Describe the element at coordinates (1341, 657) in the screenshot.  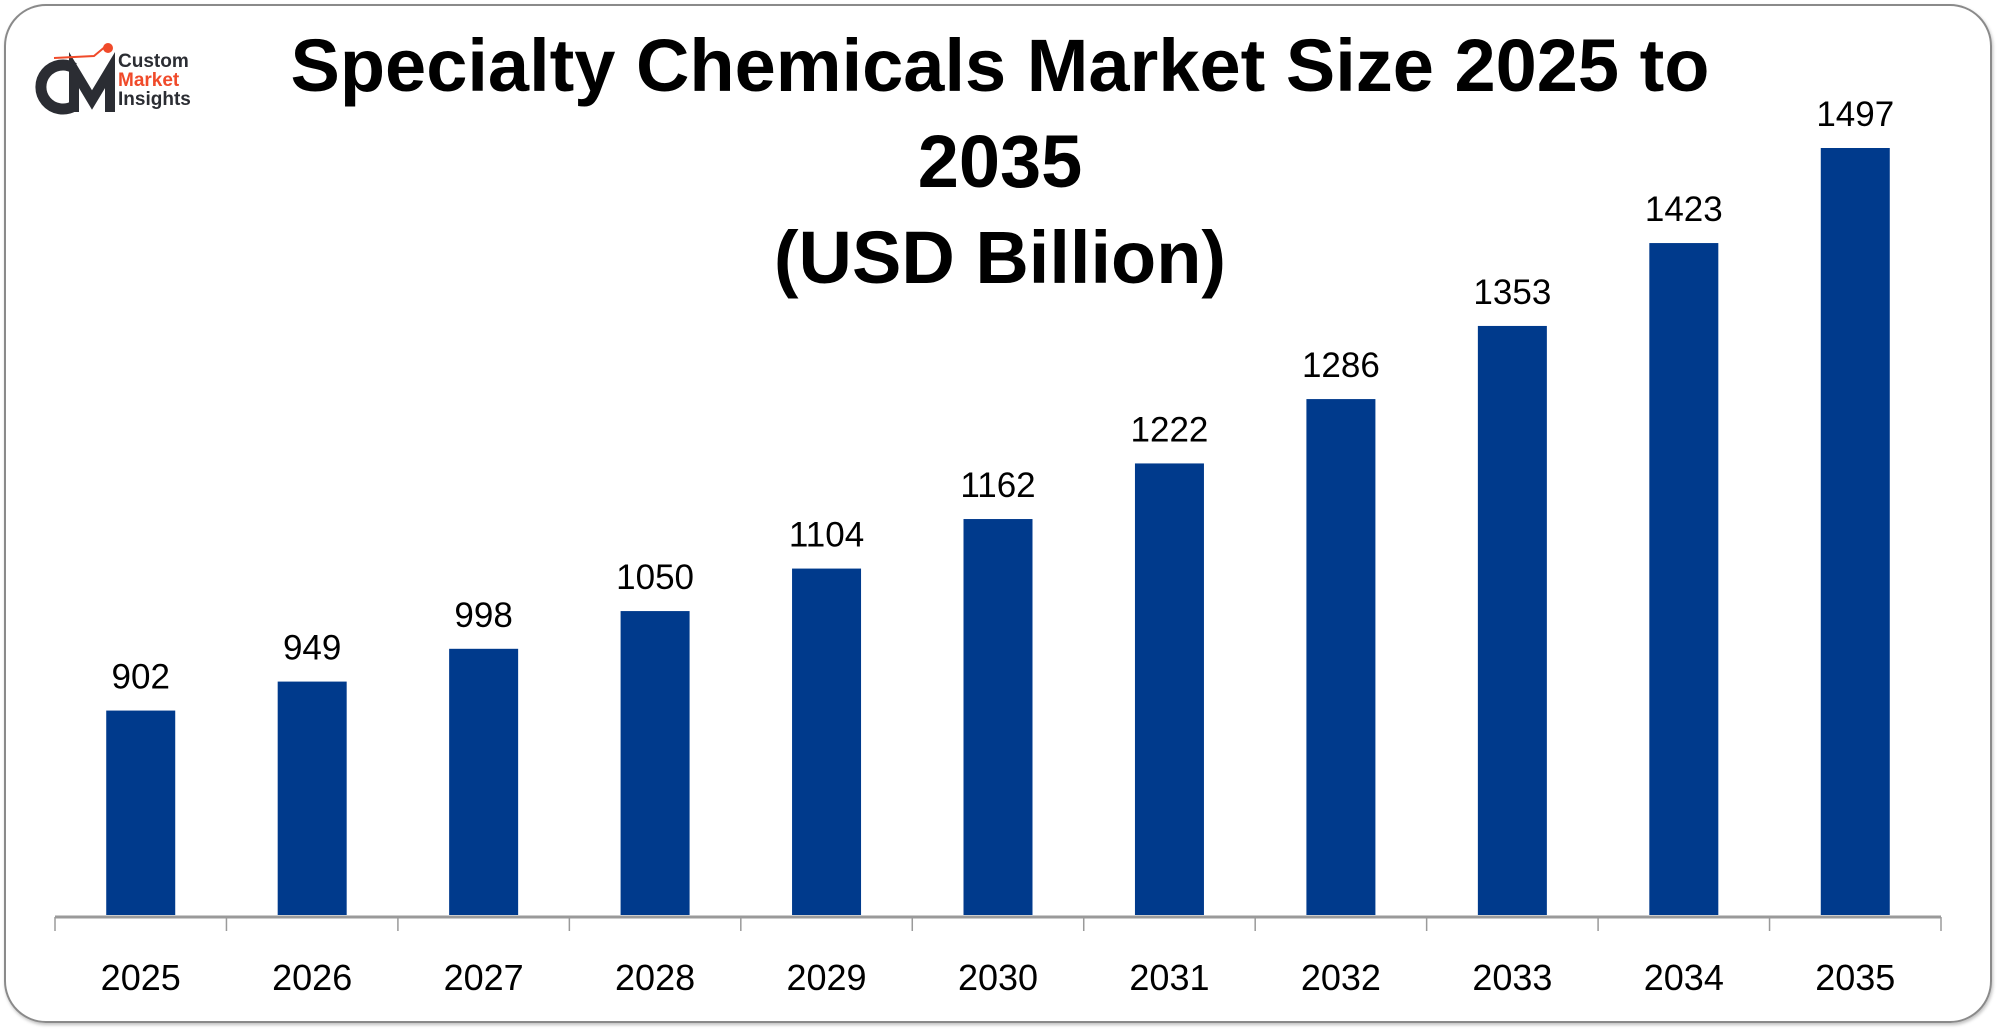
I see `bar-2032` at that location.